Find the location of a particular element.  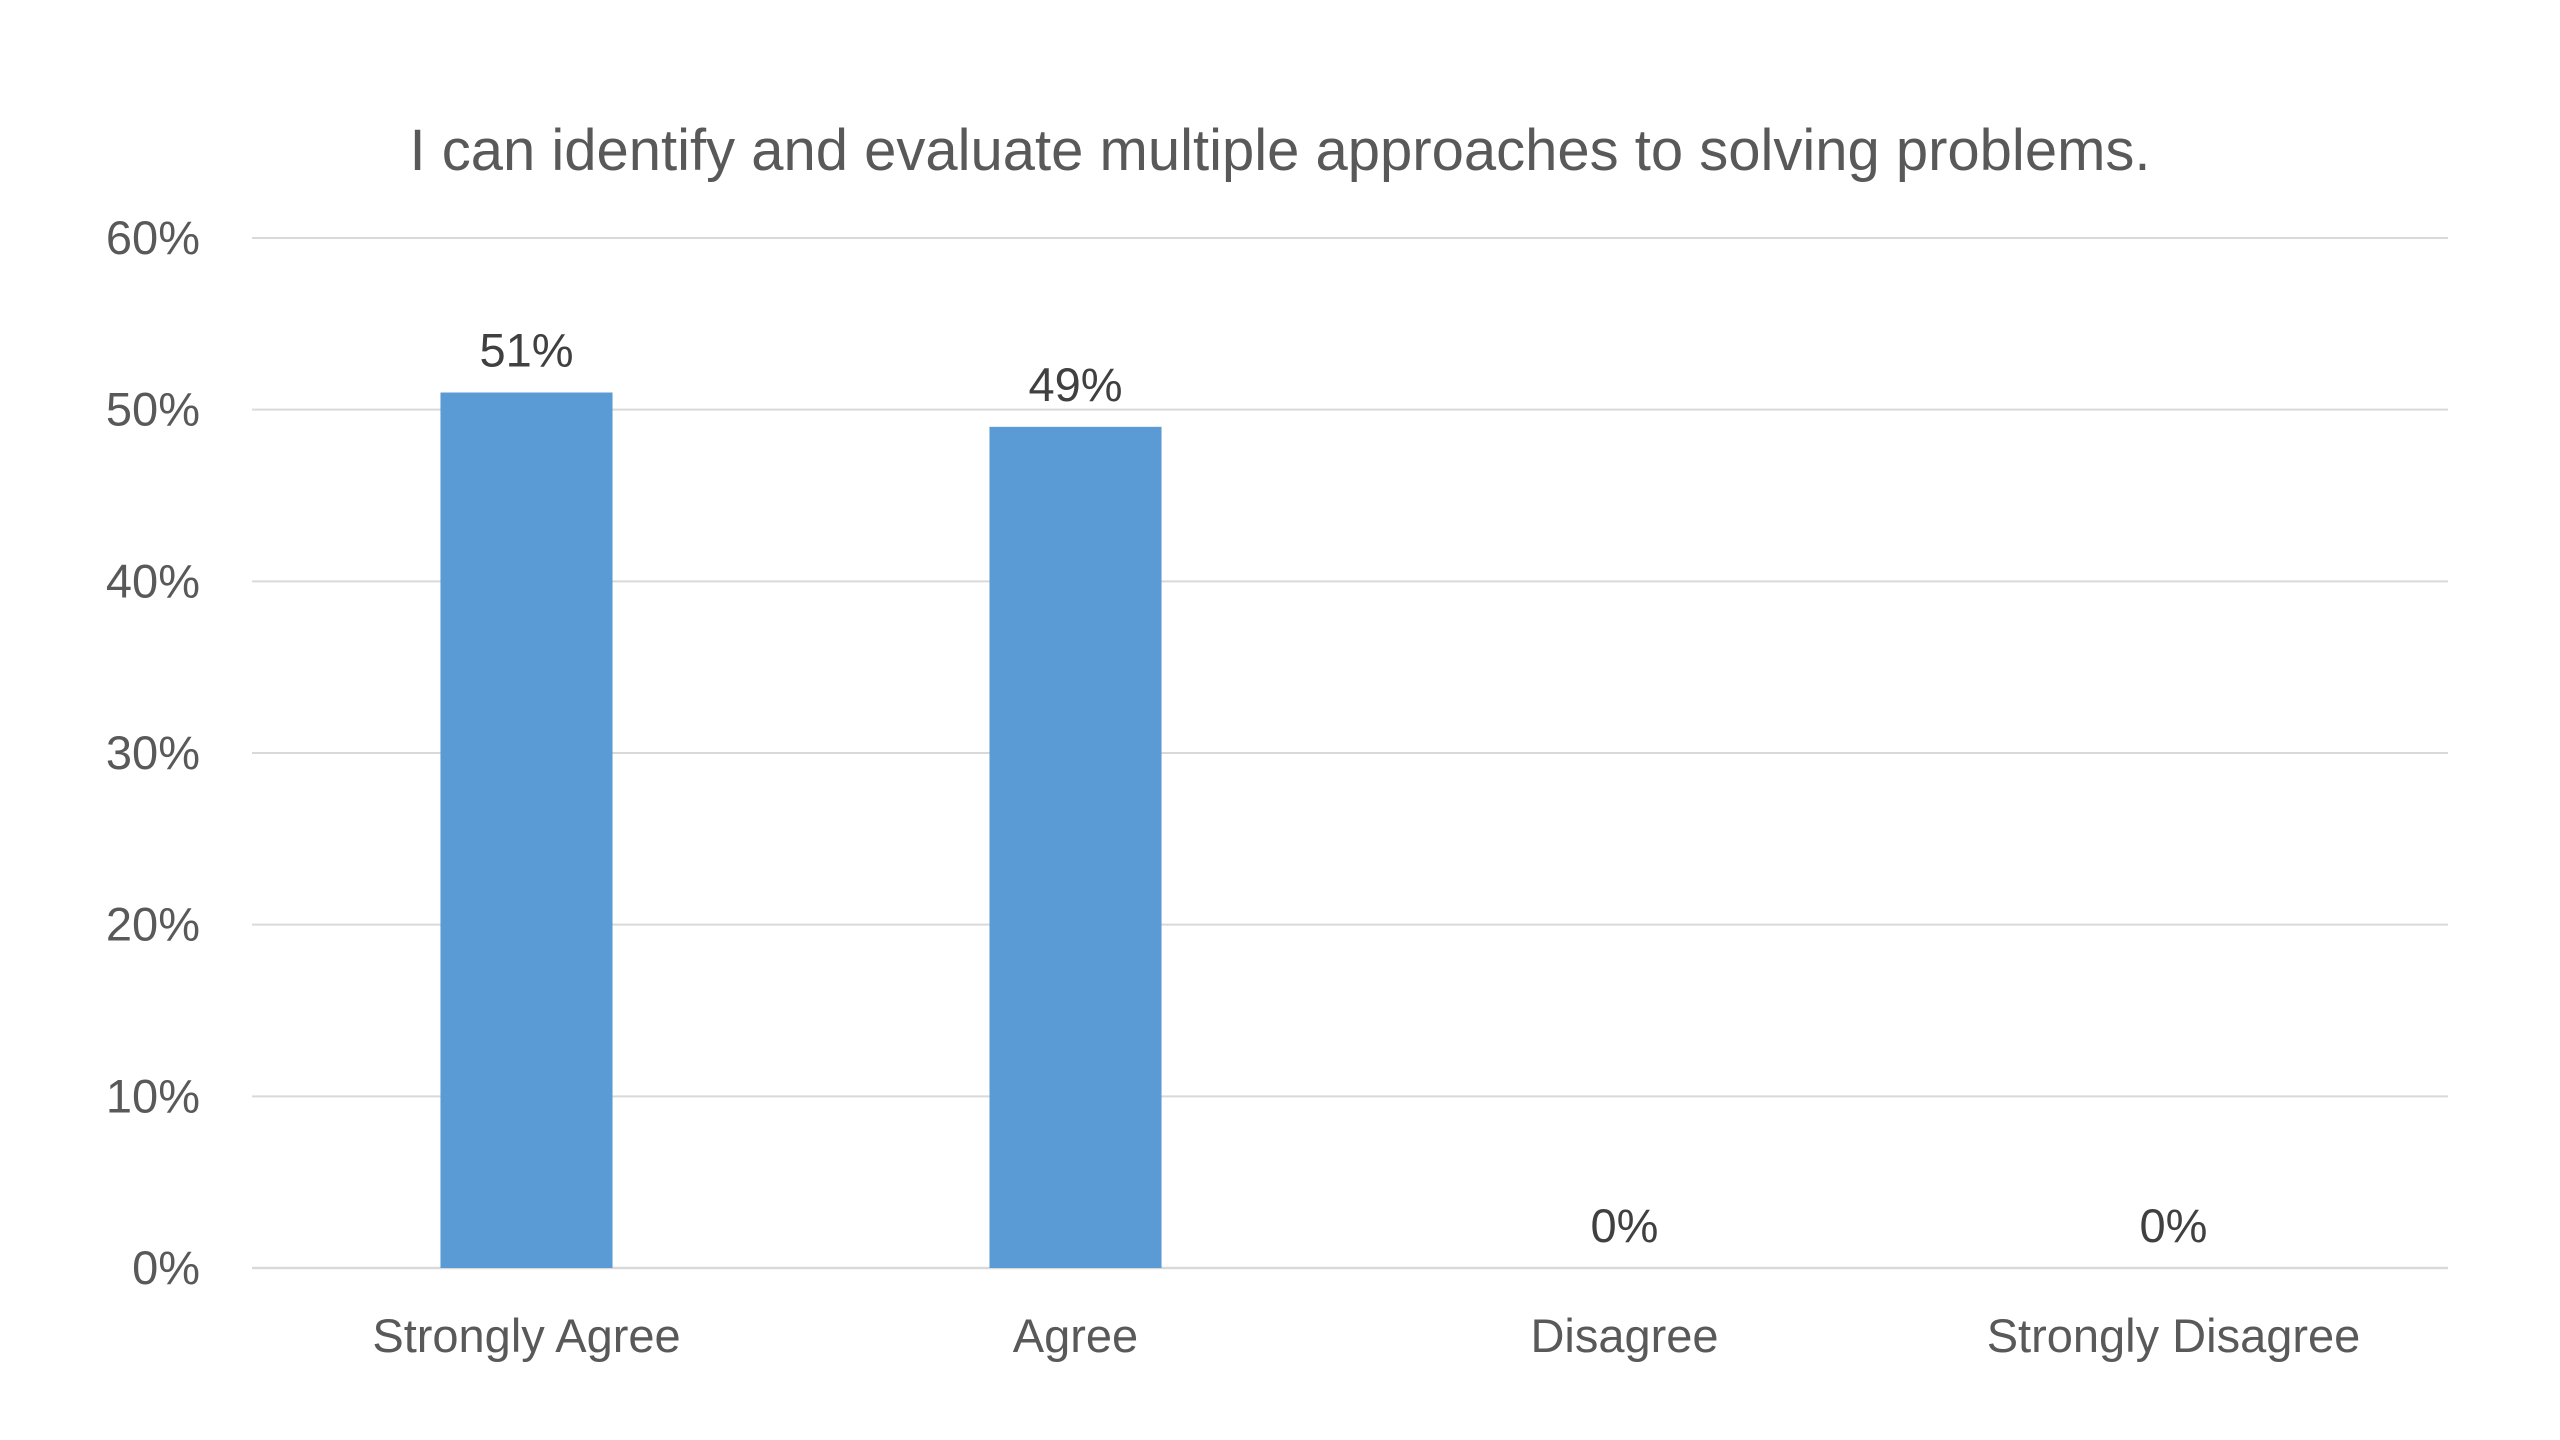

data-label: 49% is located at coordinates (1075, 384).